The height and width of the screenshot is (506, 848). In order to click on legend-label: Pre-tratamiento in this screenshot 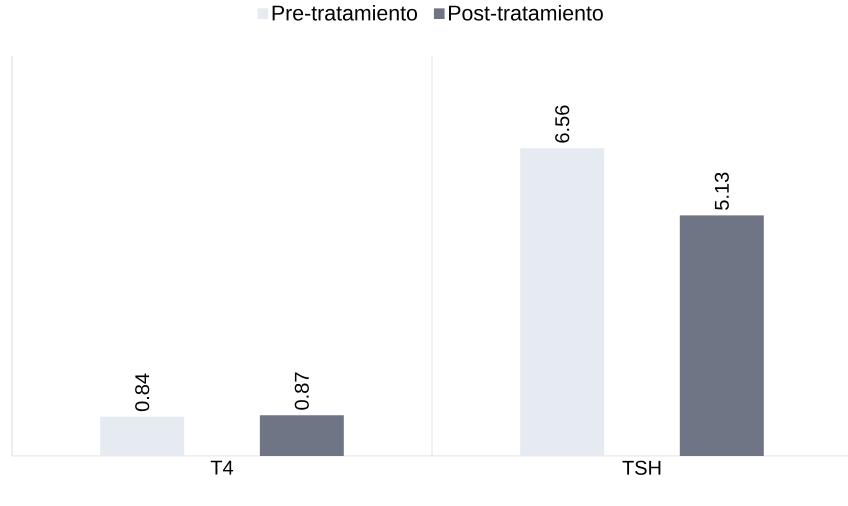, I will do `click(345, 12)`.